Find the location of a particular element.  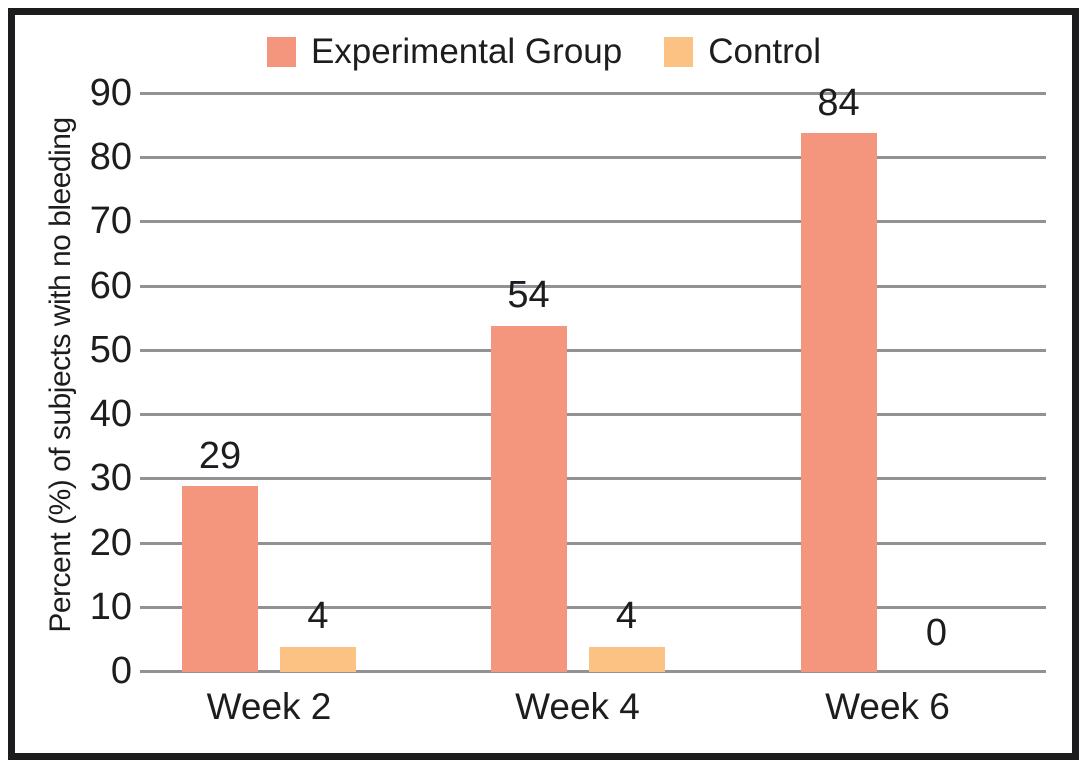

gridline-y50 is located at coordinates (593, 350).